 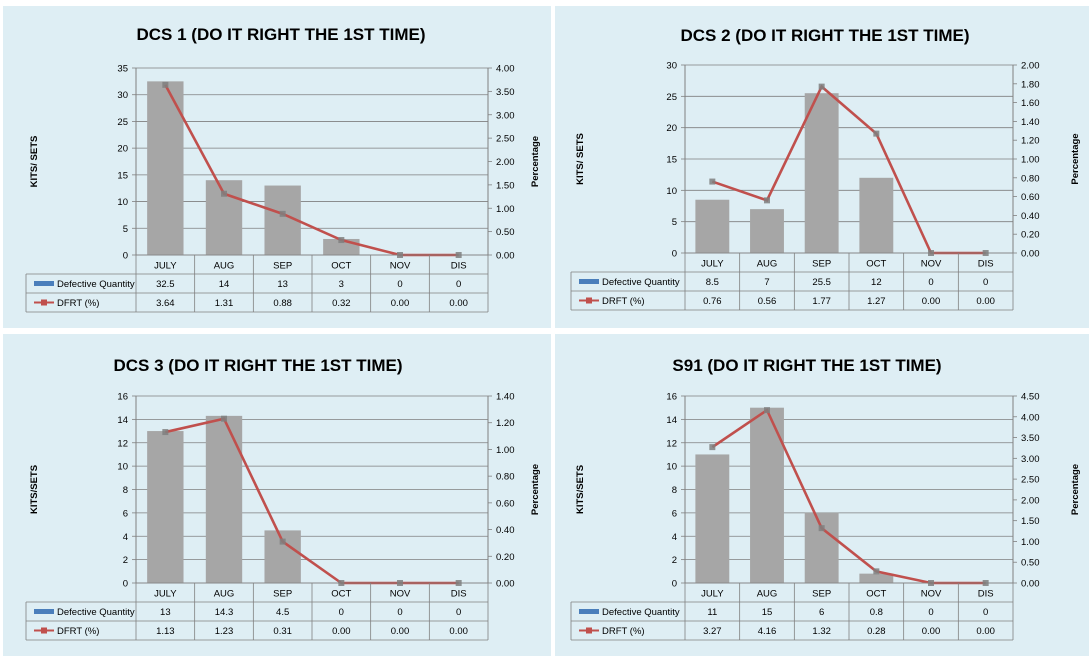 I want to click on table-value-defective-quantity: 15, so click(x=767, y=612).